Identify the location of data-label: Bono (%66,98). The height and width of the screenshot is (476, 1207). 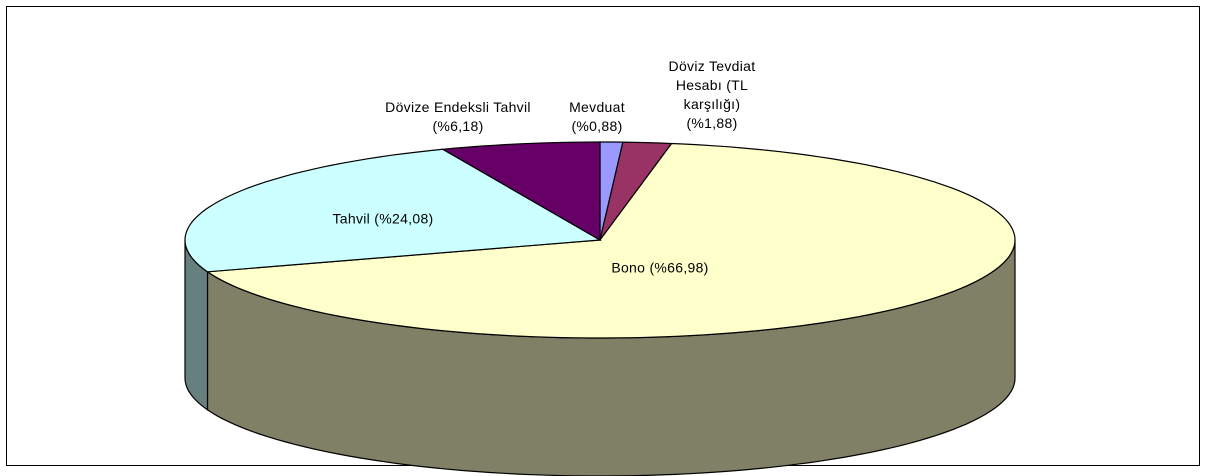
(660, 268).